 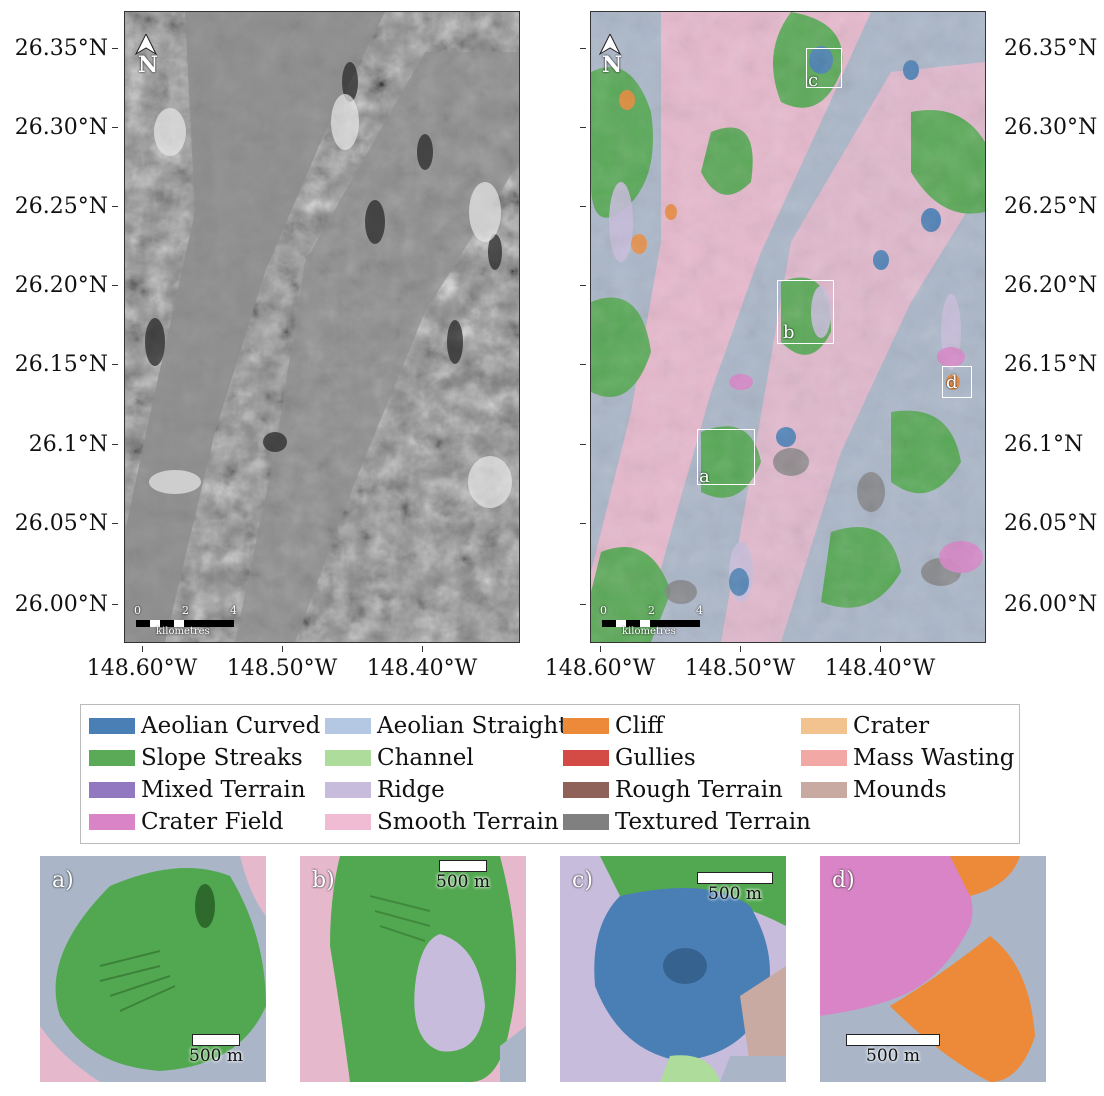 I want to click on inset-b: b) 500 m, so click(x=413, y=969).